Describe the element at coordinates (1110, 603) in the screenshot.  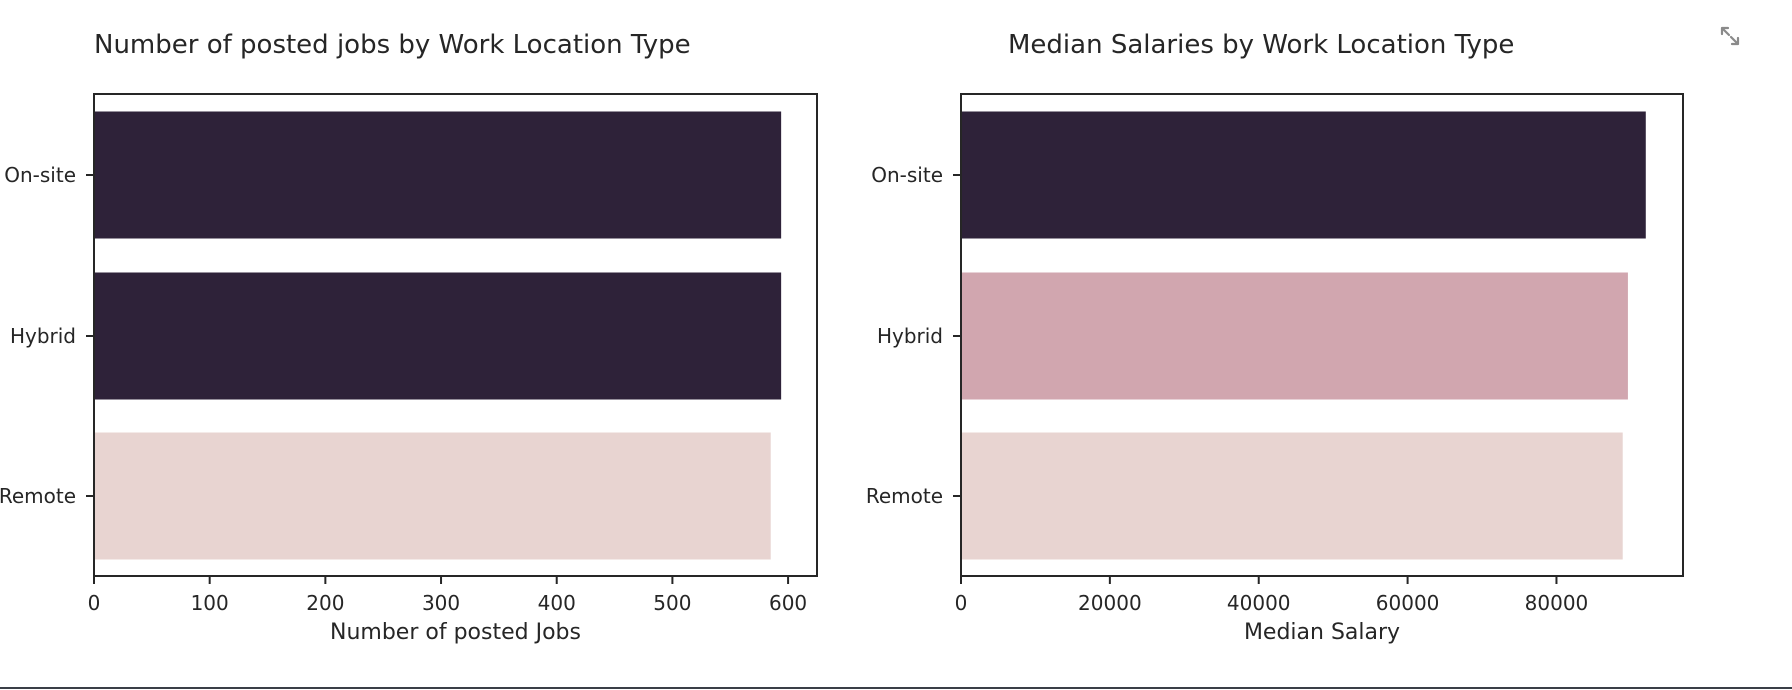
I see `x-tick-label: 20000` at that location.